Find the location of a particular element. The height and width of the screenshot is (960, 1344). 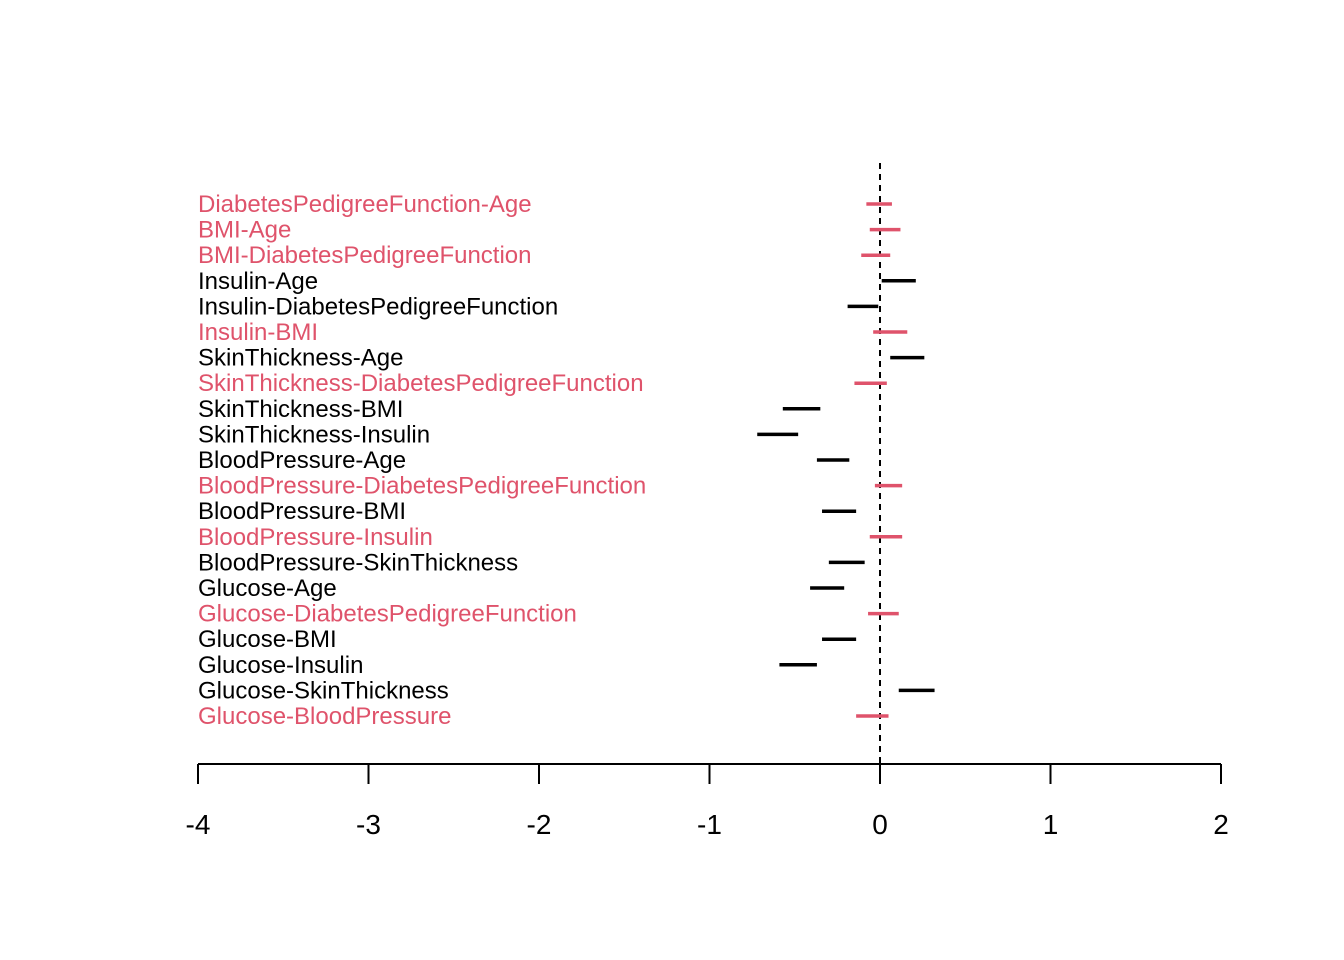

interval-label: Insulin-Age is located at coordinates (258, 281).